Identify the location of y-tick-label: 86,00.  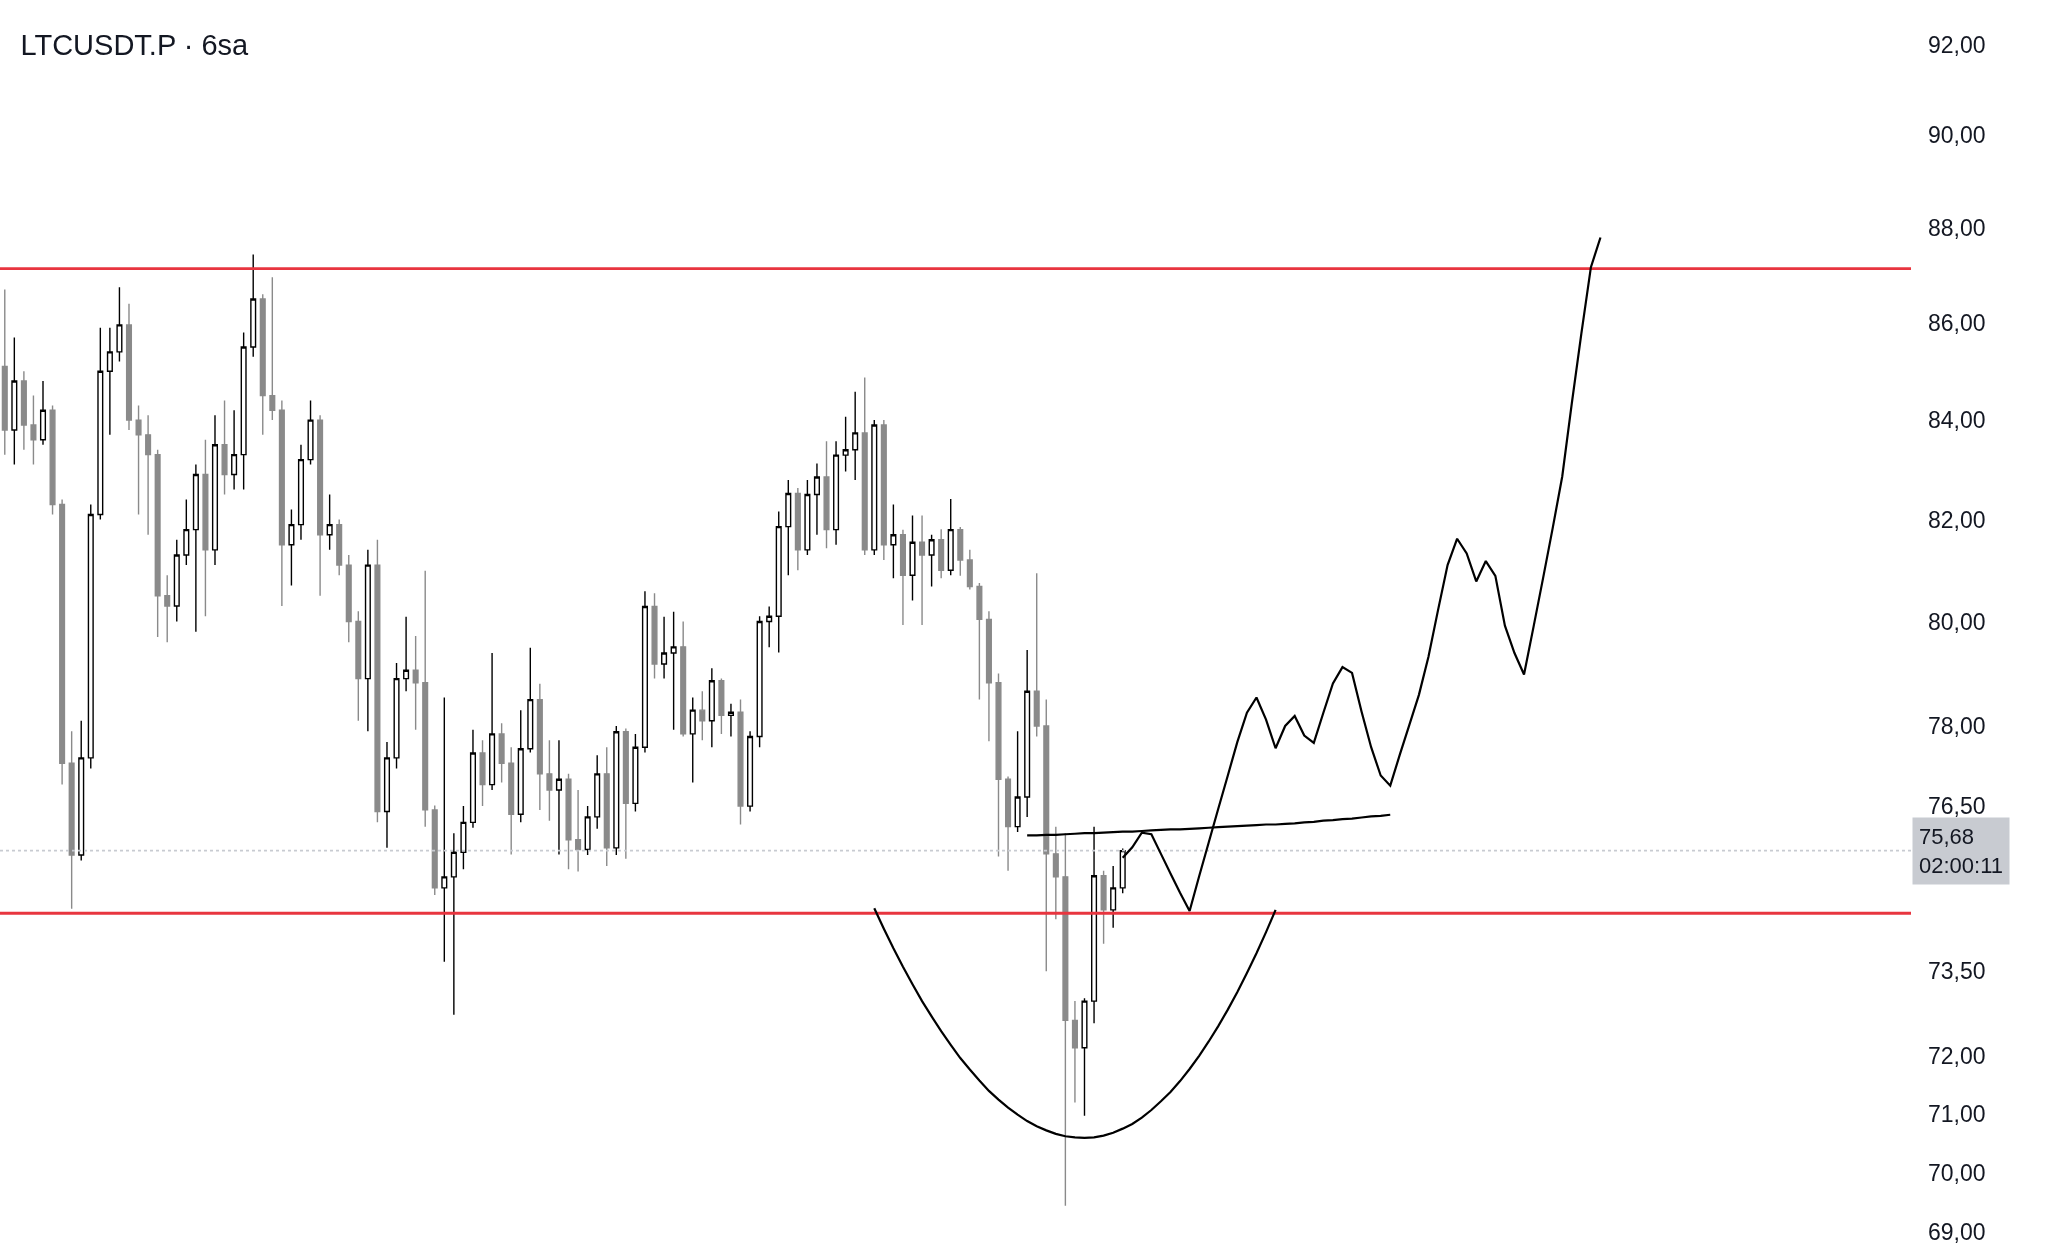
(1957, 323).